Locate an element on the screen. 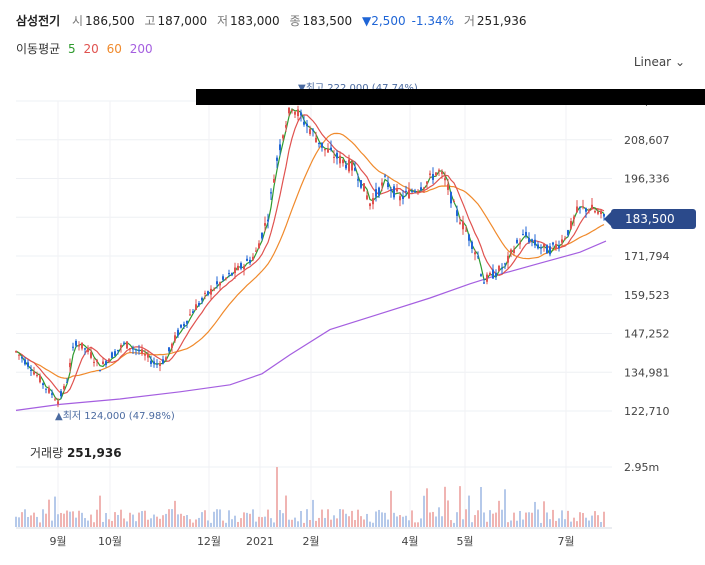  x-tick-label: 4월 is located at coordinates (409, 541).